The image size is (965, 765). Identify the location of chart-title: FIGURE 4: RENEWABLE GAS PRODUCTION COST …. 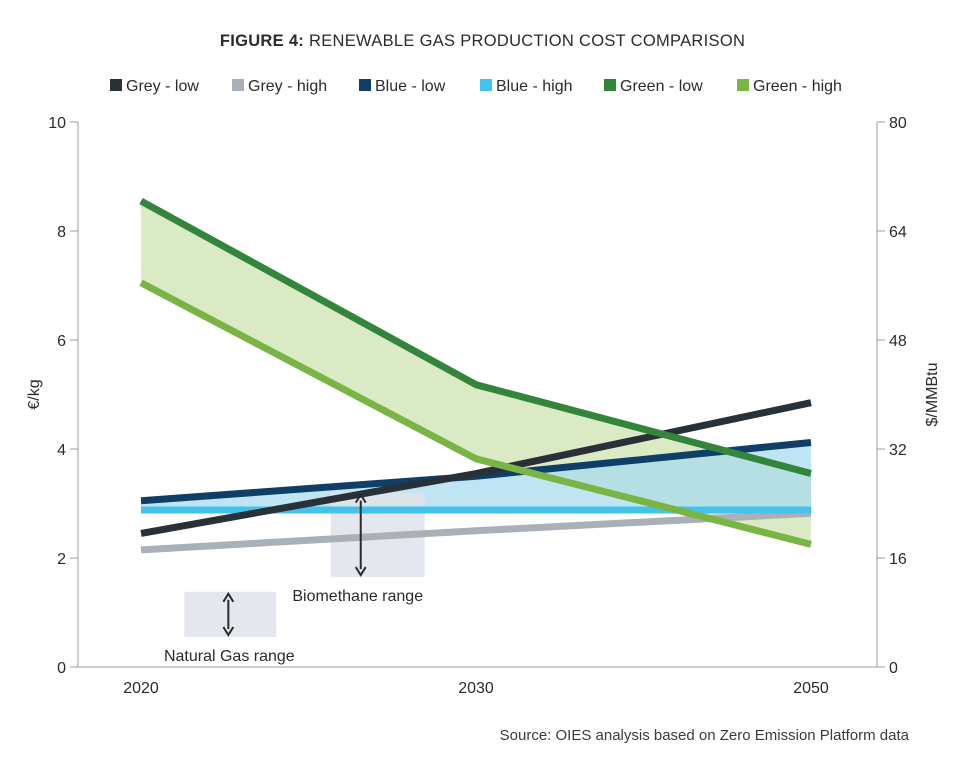
(482, 41).